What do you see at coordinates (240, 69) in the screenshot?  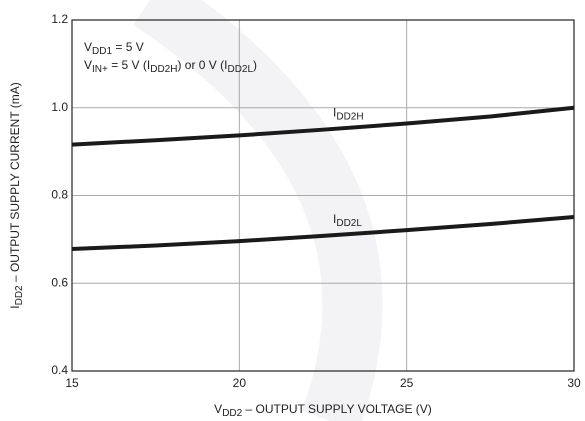 I see `annotation-part: DD2L` at bounding box center [240, 69].